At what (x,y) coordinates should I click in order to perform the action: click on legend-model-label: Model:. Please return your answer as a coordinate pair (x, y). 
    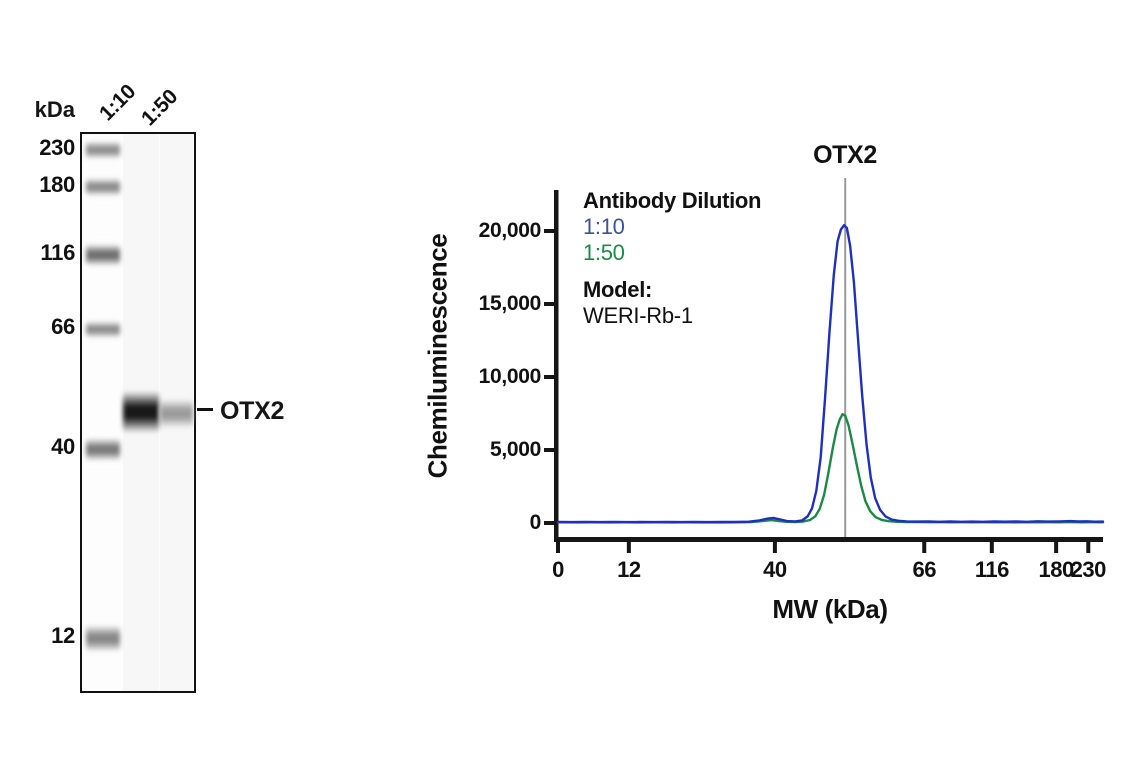
    Looking at the image, I should click on (618, 289).